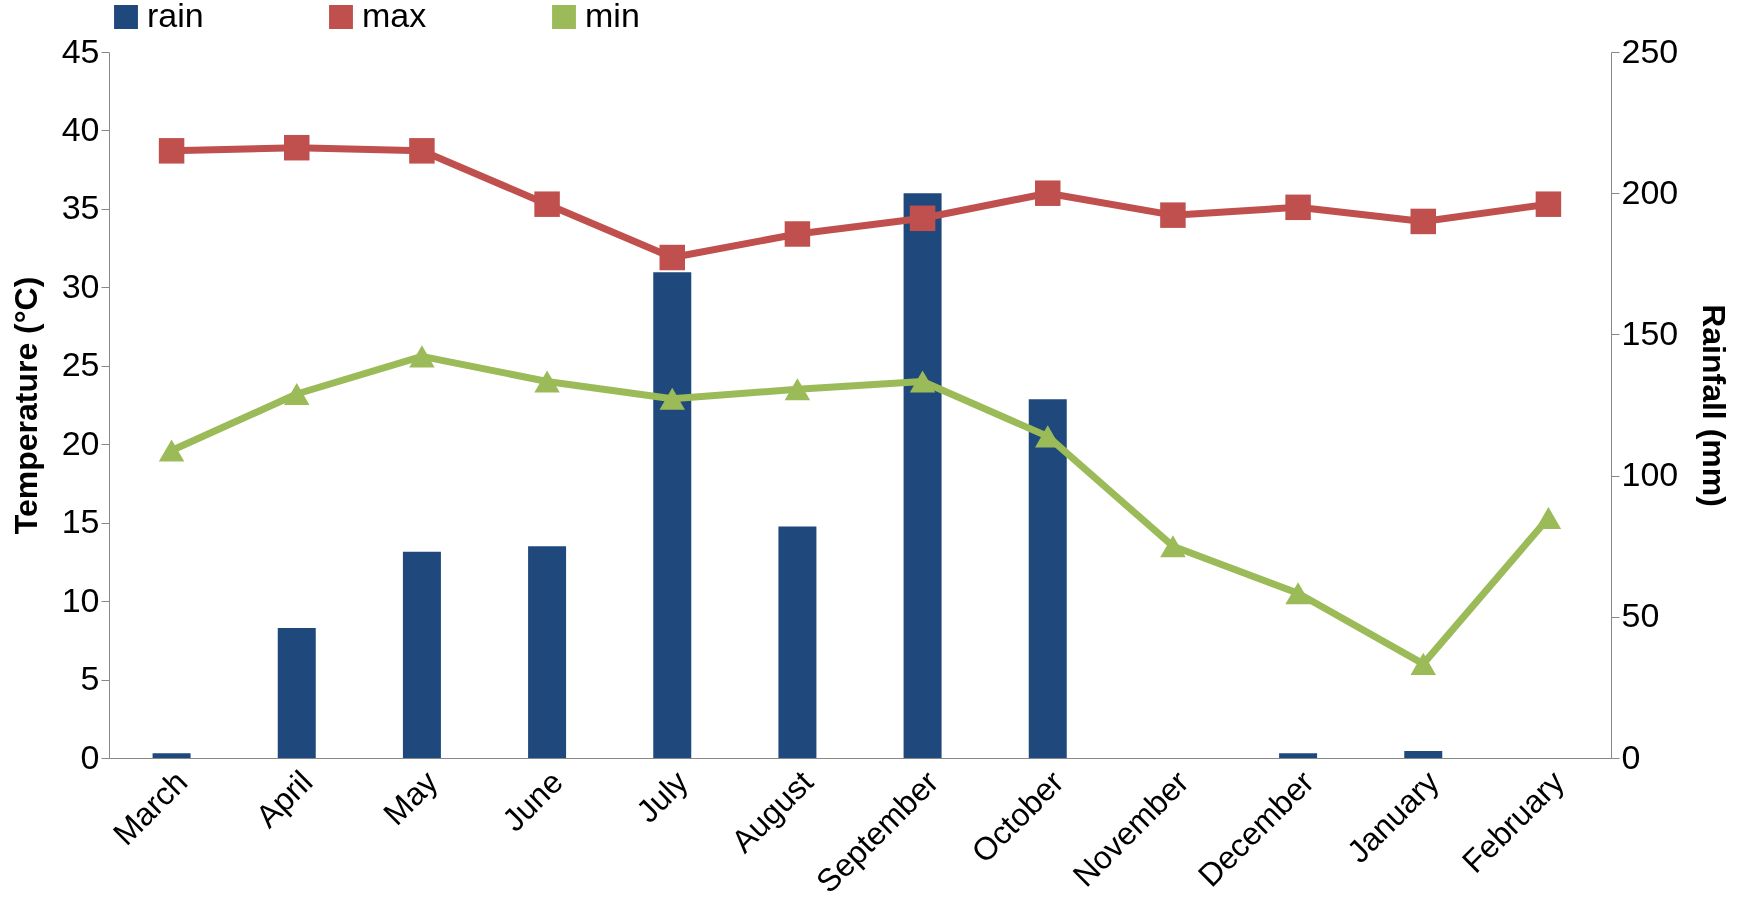 This screenshot has width=1739, height=909. I want to click on x-tick-label: July, so click(662, 796).